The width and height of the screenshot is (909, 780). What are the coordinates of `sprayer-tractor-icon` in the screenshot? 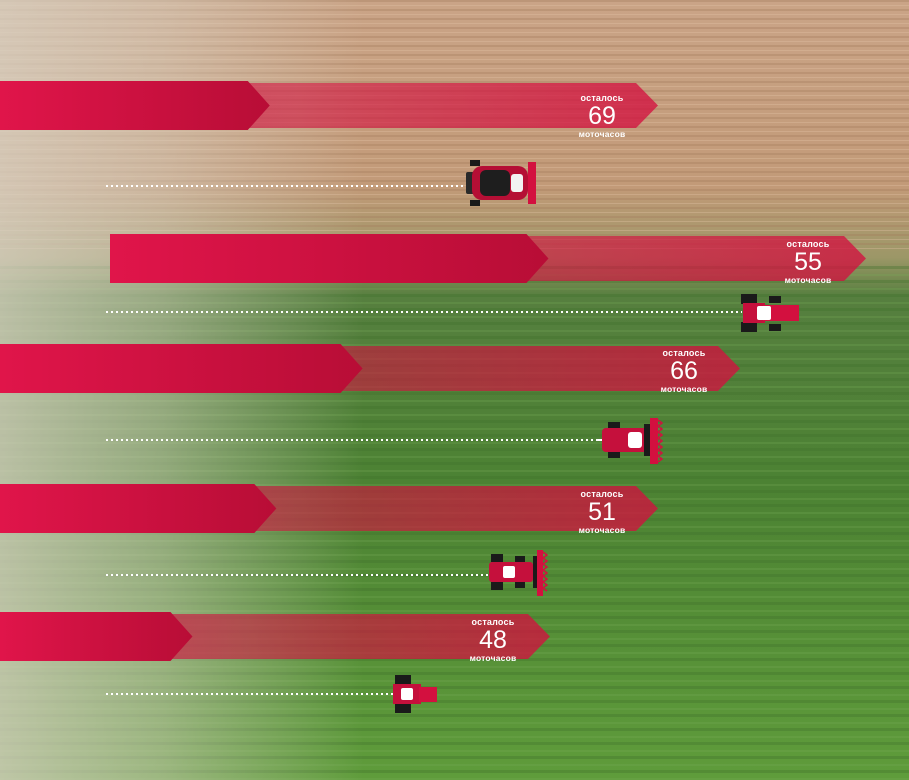 It's located at (519, 573).